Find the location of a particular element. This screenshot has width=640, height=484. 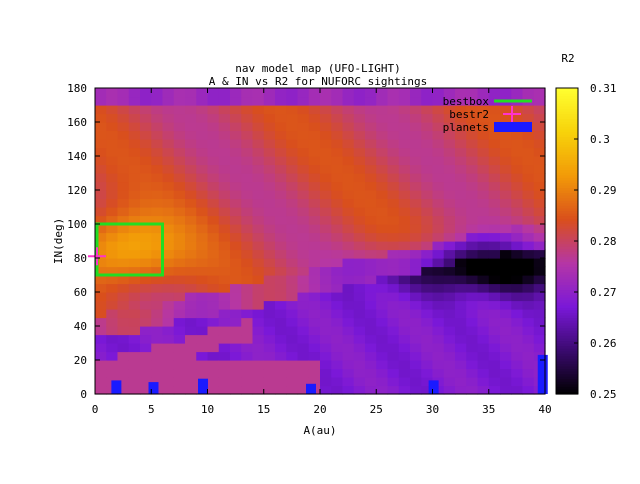

legend-label: planets is located at coordinates (466, 127).